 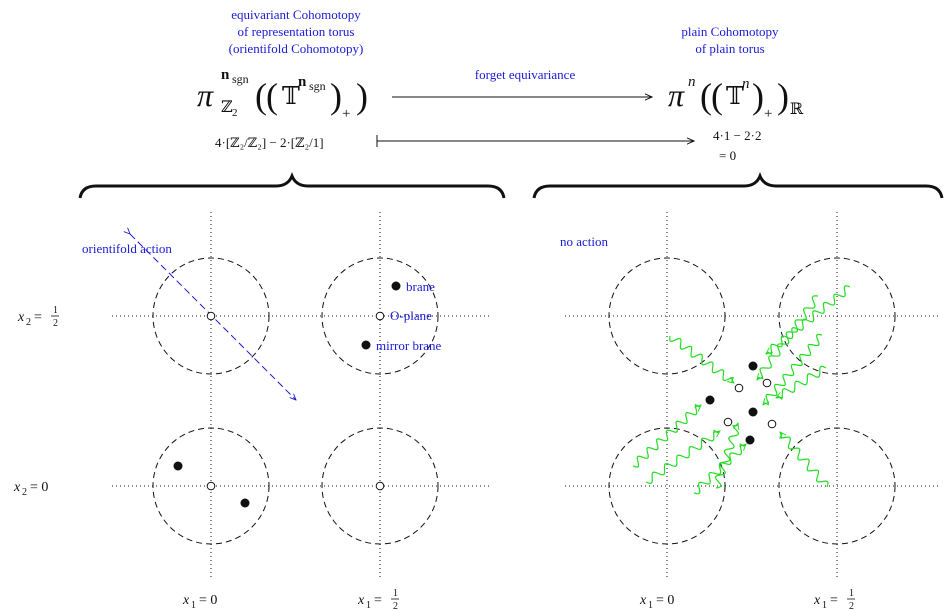 What do you see at coordinates (817, 600) in the screenshot?
I see `x-right-var-right: x` at bounding box center [817, 600].